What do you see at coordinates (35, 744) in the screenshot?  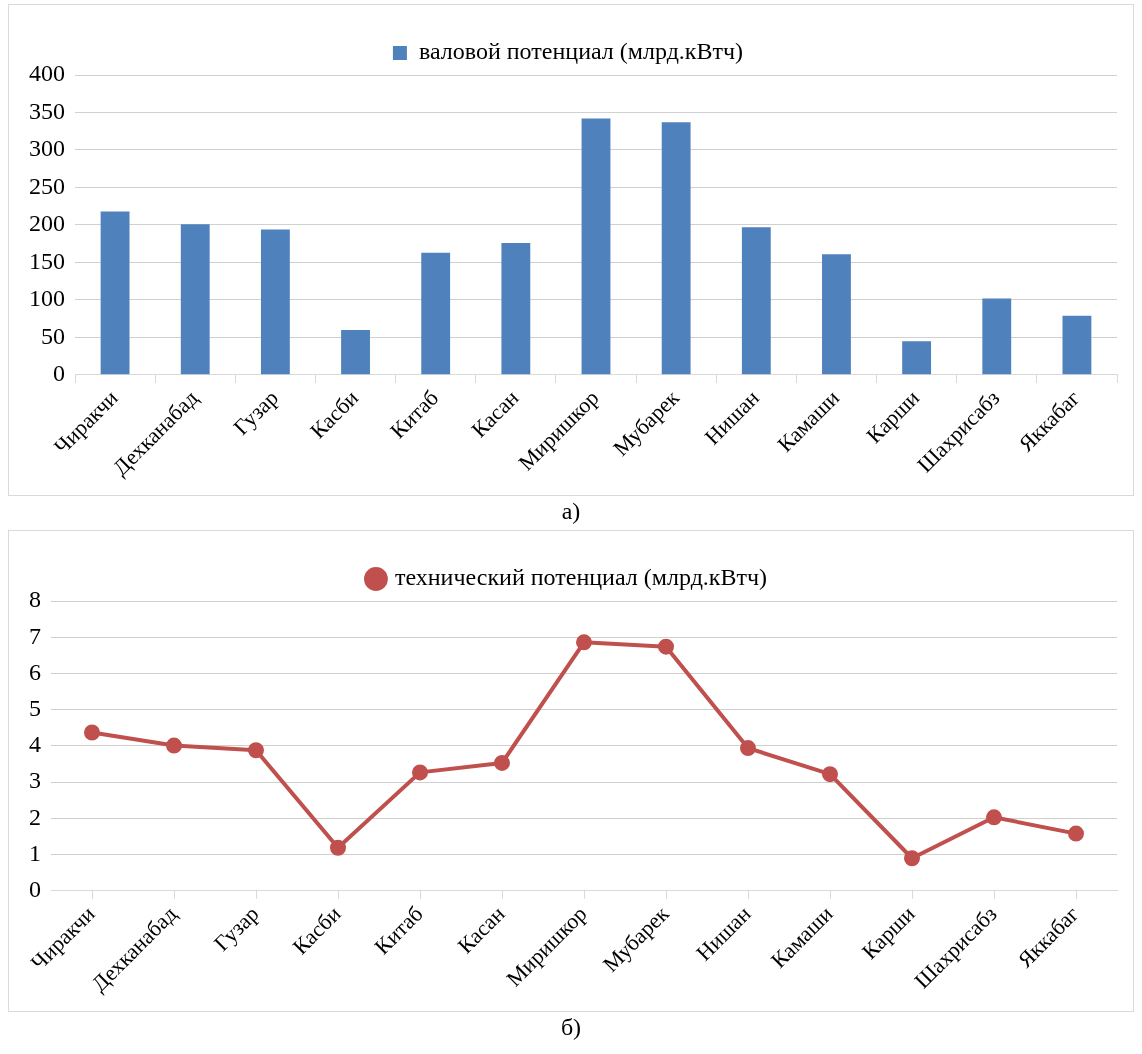 I see `y-tick-label: 4` at bounding box center [35, 744].